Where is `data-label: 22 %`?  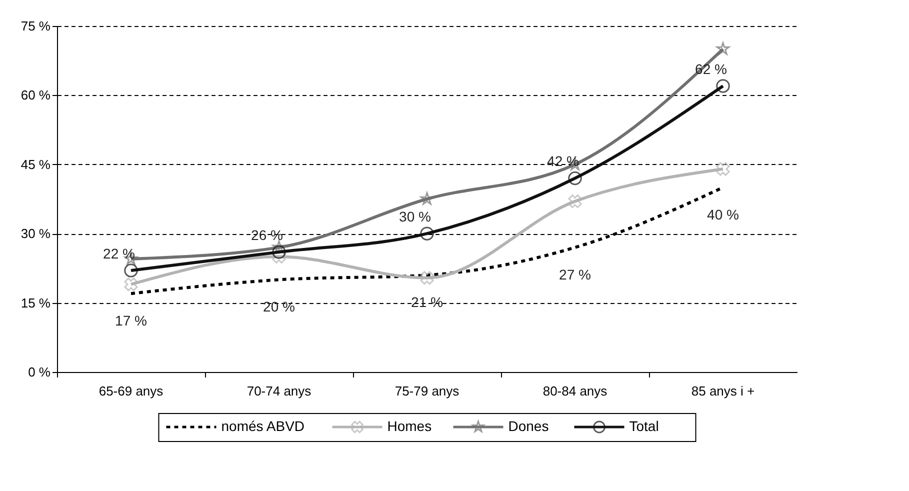 data-label: 22 % is located at coordinates (119, 254).